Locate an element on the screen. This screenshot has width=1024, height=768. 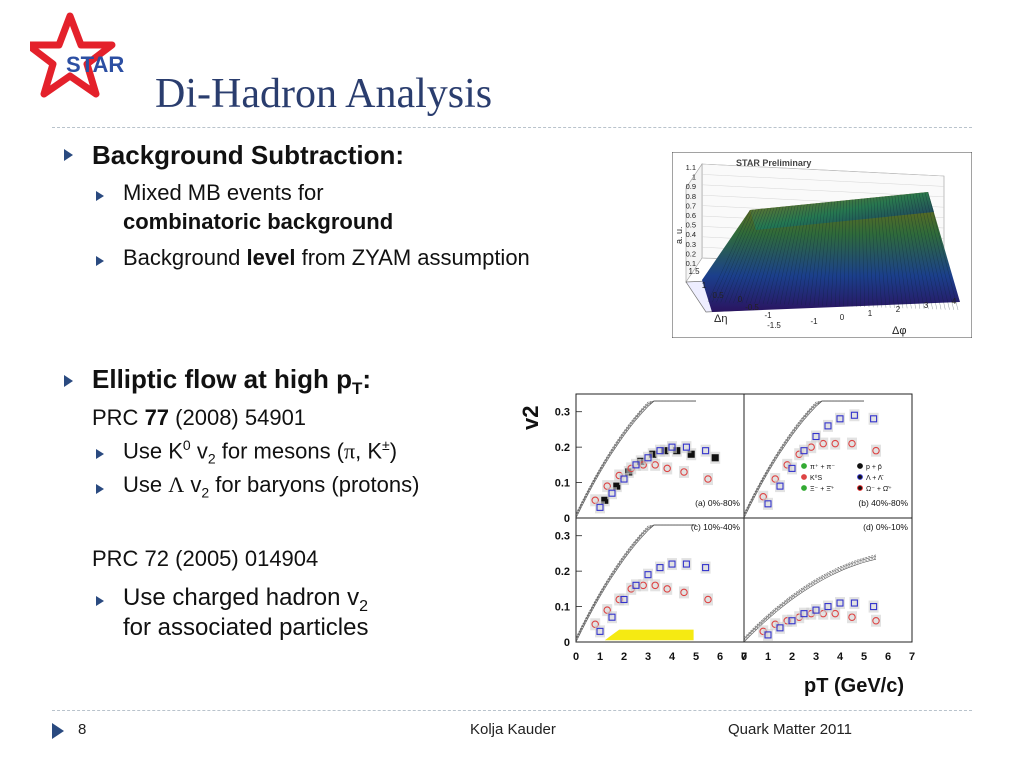
v2-legend-entry: K⁰S is located at coordinates (816, 478).